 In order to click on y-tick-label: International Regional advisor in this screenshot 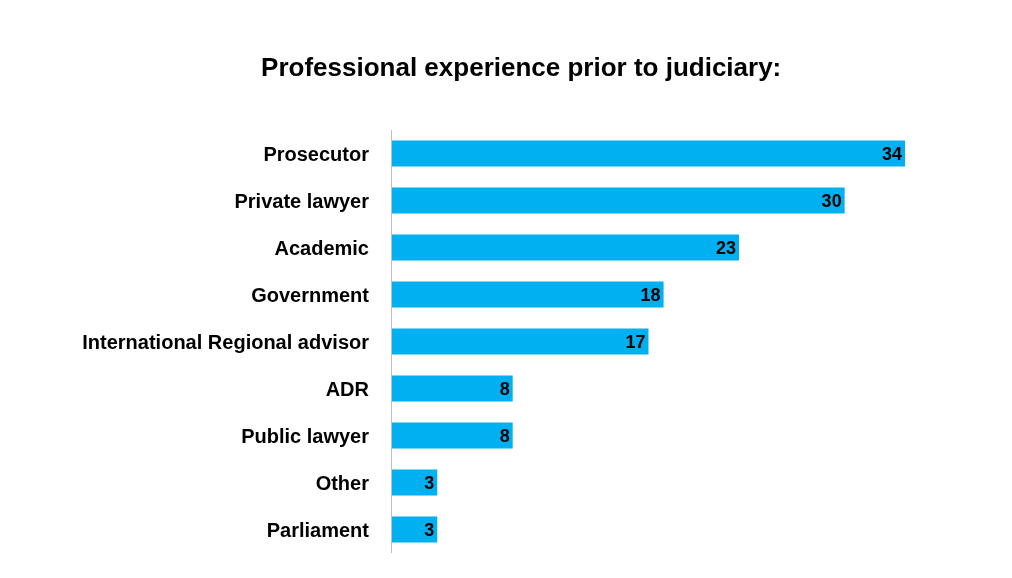, I will do `click(226, 341)`.